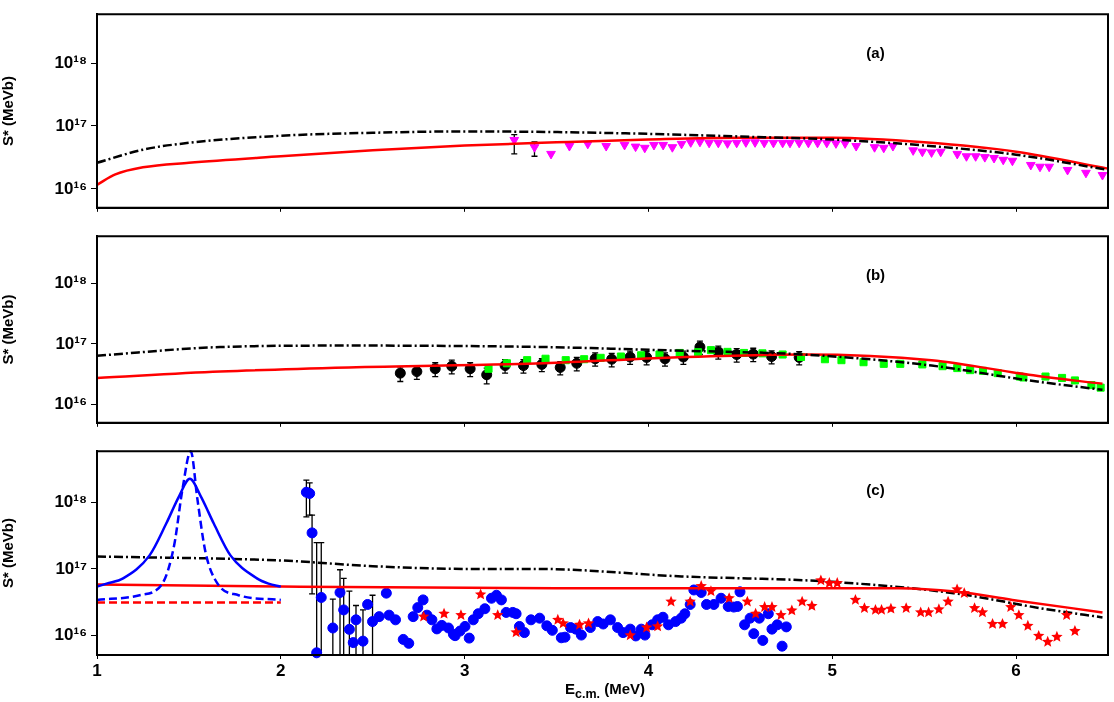 This screenshot has height=702, width=1114. Describe the element at coordinates (648, 670) in the screenshot. I see `x-tick-label: 4` at that location.